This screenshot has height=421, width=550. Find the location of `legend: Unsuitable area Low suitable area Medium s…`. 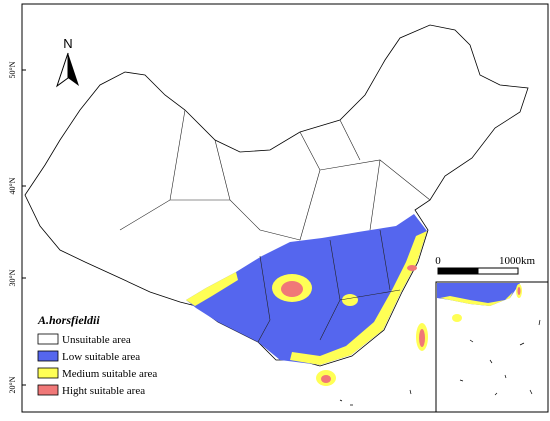

legend: Unsuitable area Low suitable area Medium s… is located at coordinates (97, 365).